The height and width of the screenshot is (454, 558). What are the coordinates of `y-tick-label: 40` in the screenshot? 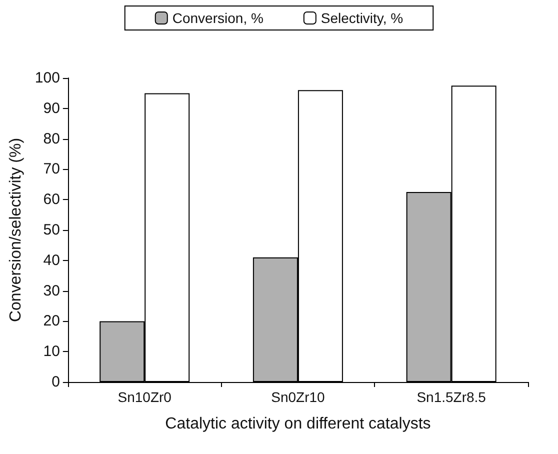 It's located at (51, 260).